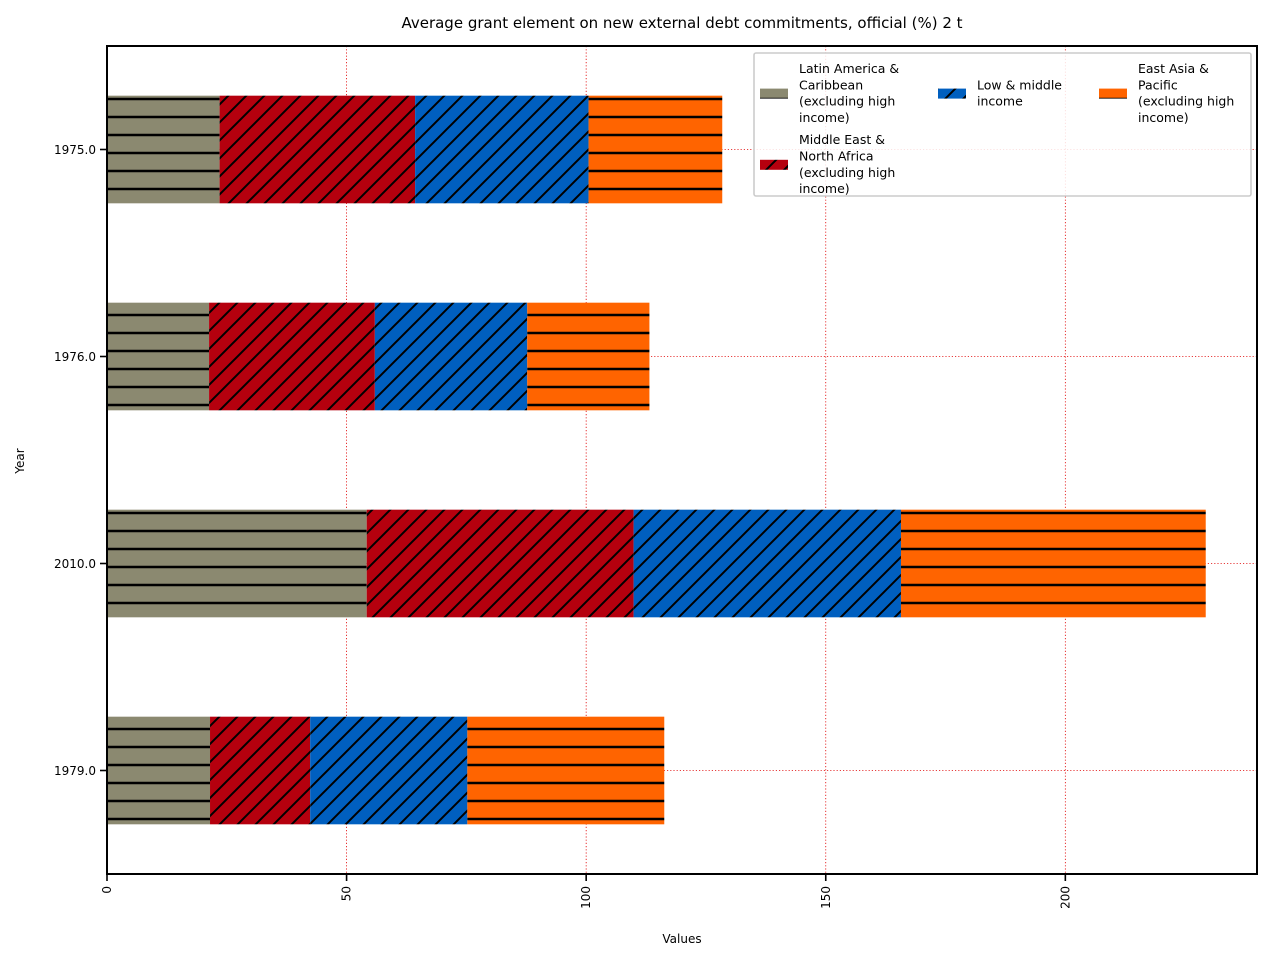 This screenshot has height=960, width=1280. What do you see at coordinates (826, 897) in the screenshot?
I see `x-tick-label: 150` at bounding box center [826, 897].